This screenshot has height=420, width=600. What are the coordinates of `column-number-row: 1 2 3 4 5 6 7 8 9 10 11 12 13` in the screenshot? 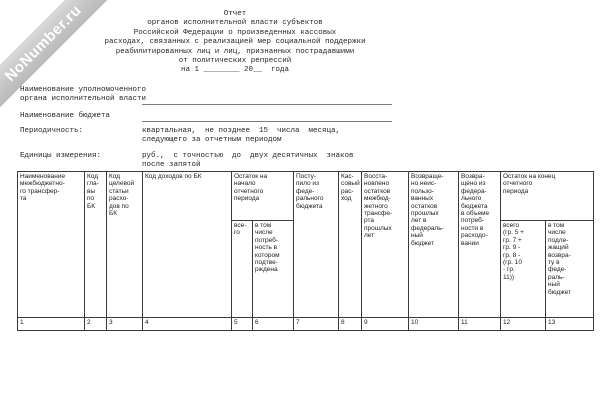 It's located at (305, 324).